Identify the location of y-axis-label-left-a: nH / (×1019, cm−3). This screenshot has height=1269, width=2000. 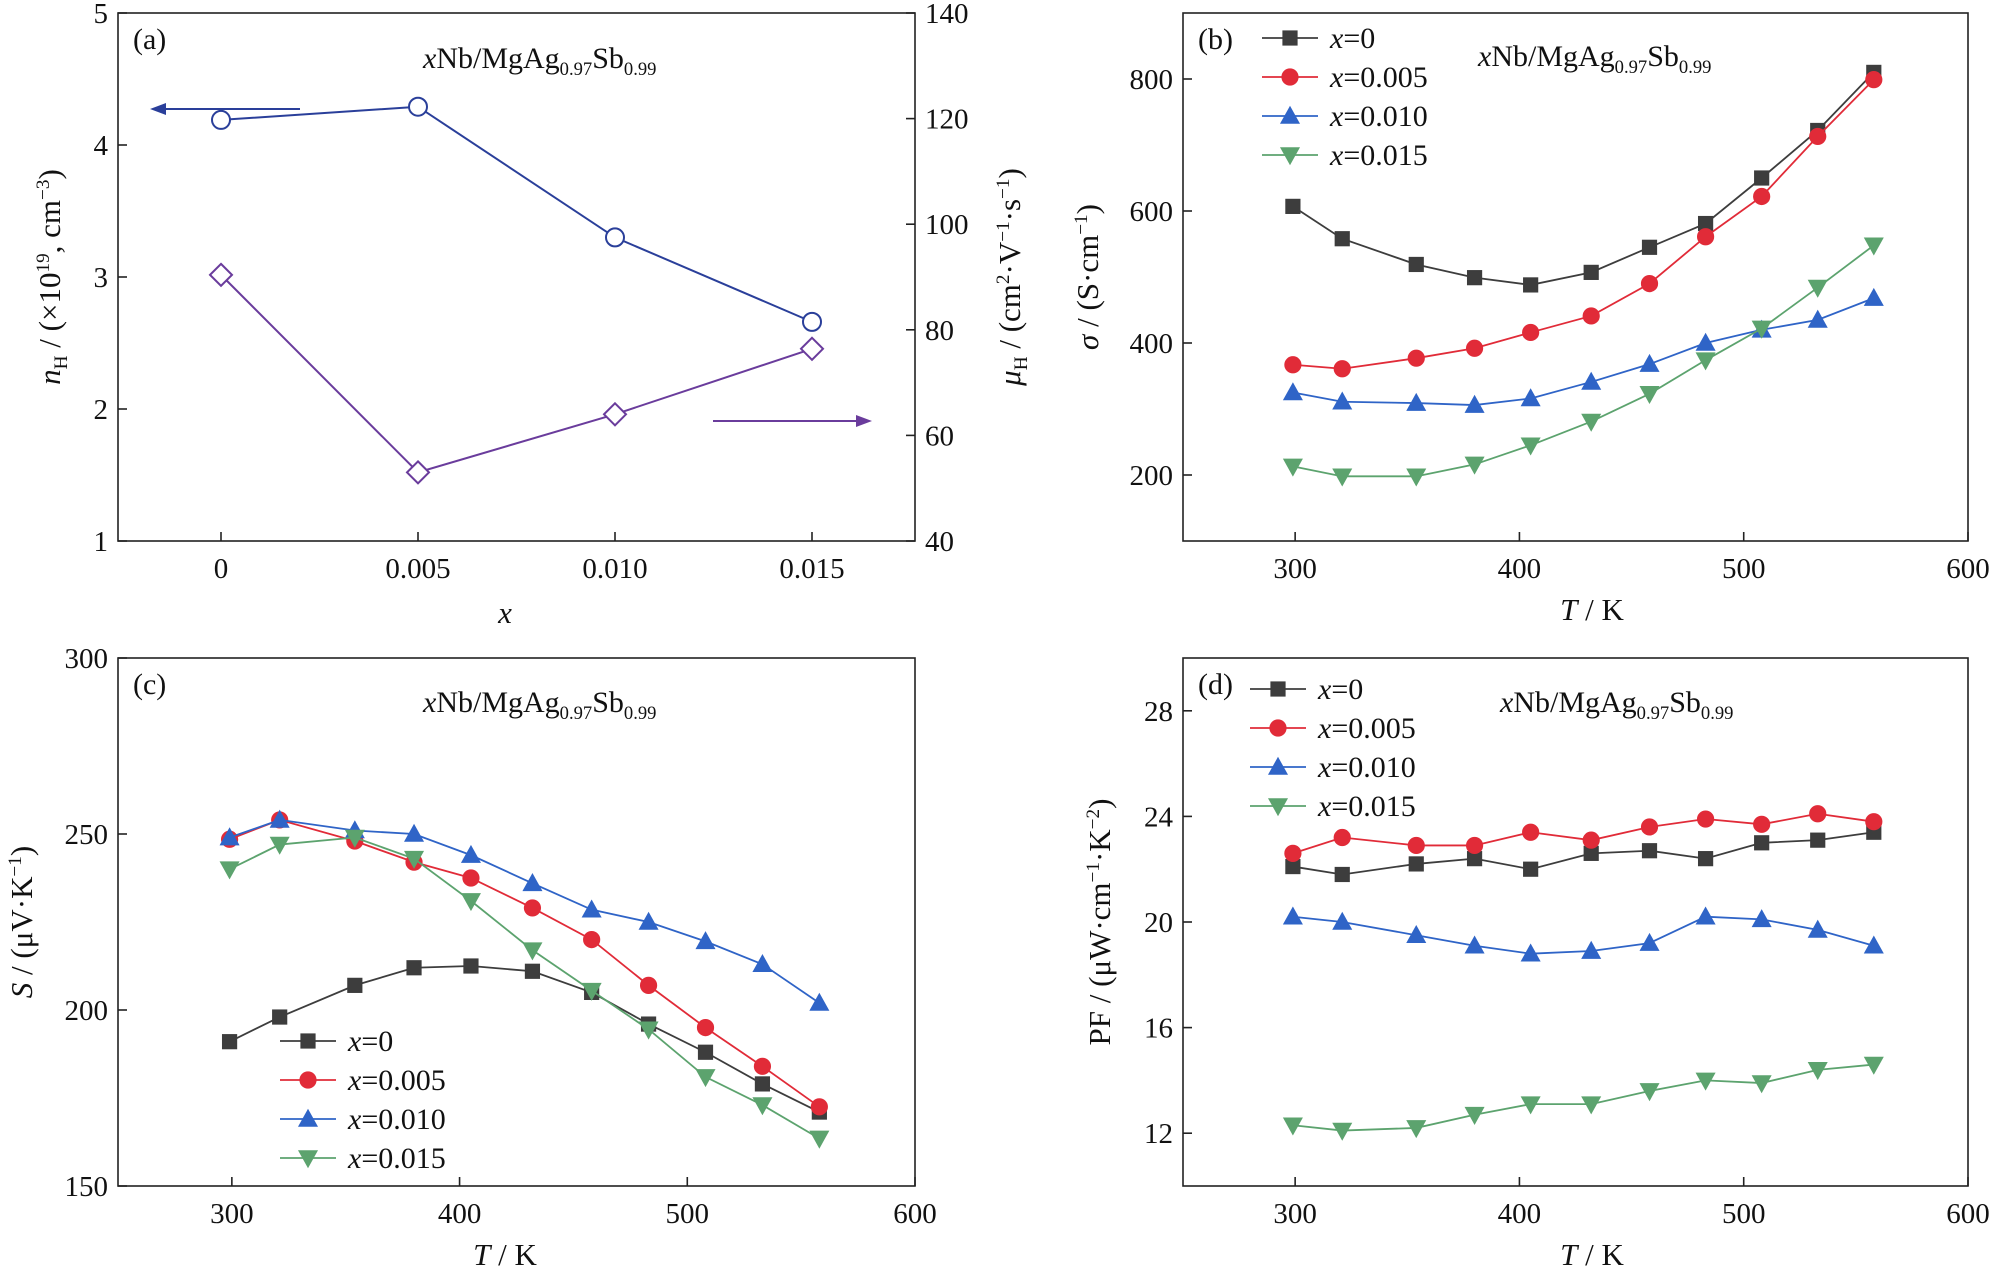
(52, 277).